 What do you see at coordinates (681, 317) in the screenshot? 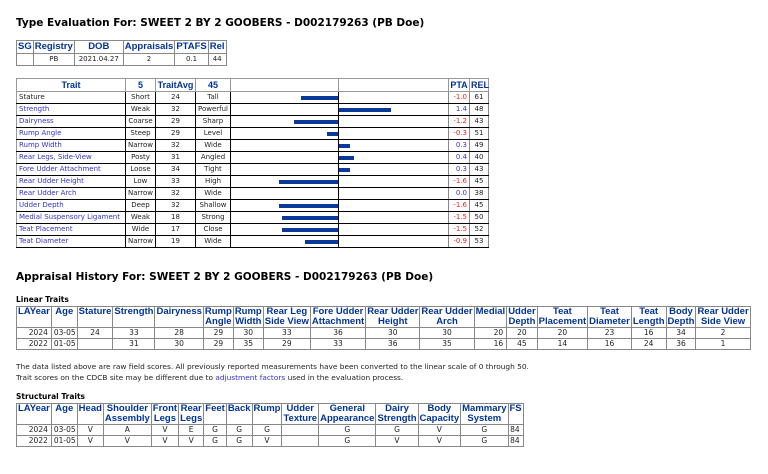
I see `column-header: Body Depth` at bounding box center [681, 317].